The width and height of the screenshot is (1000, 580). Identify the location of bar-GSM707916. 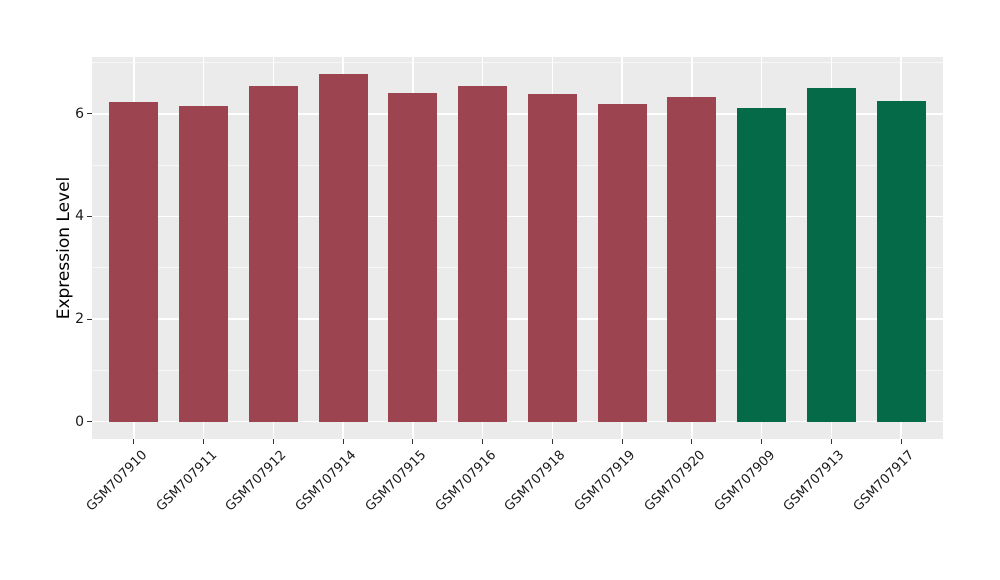
(483, 253).